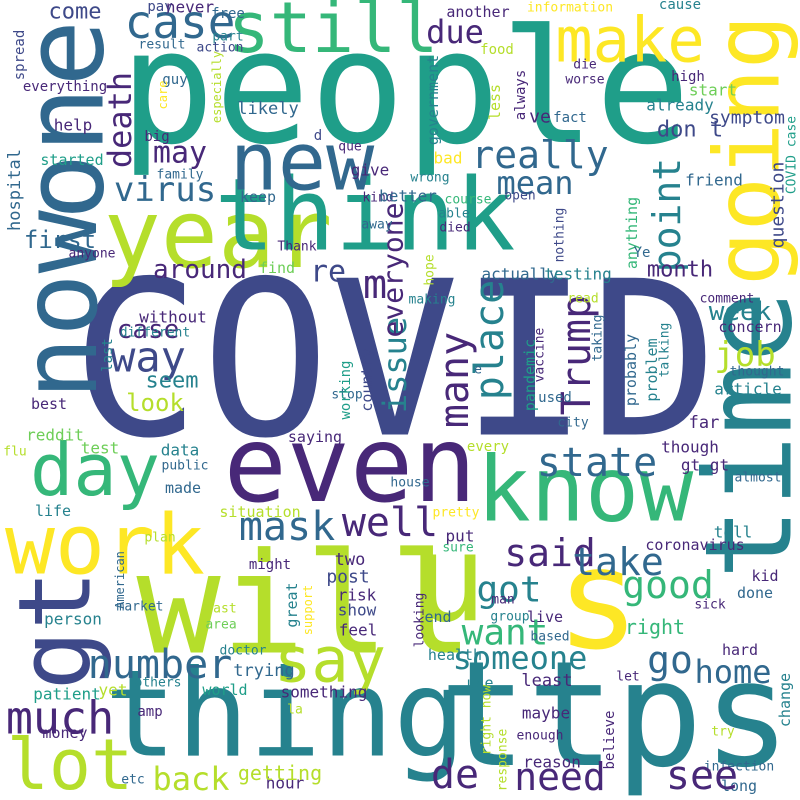 This screenshot has width=800, height=800. Describe the element at coordinates (652, 369) in the screenshot. I see `word: problem` at that location.